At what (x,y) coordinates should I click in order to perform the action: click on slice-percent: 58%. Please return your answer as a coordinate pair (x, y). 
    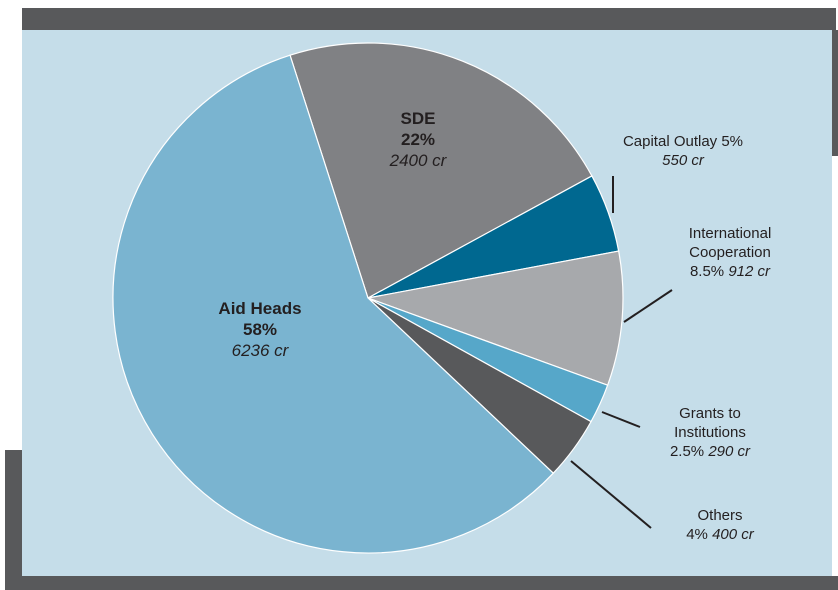
    Looking at the image, I should click on (260, 329).